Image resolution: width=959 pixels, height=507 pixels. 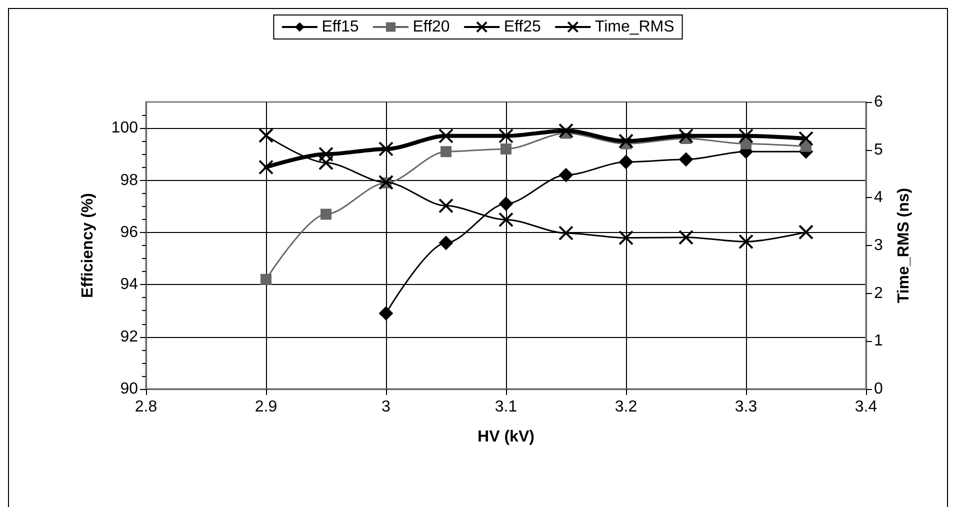 I want to click on y-axis-title: Efficiency (%), so click(x=88, y=245).